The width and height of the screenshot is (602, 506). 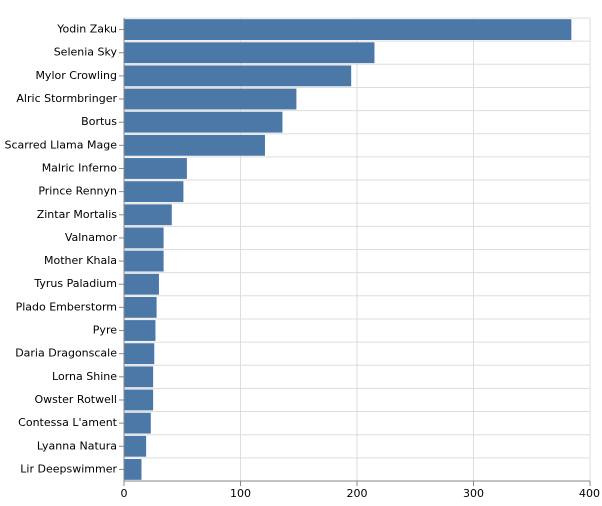 What do you see at coordinates (357, 493) in the screenshot?
I see `x-tick-label: 200` at bounding box center [357, 493].